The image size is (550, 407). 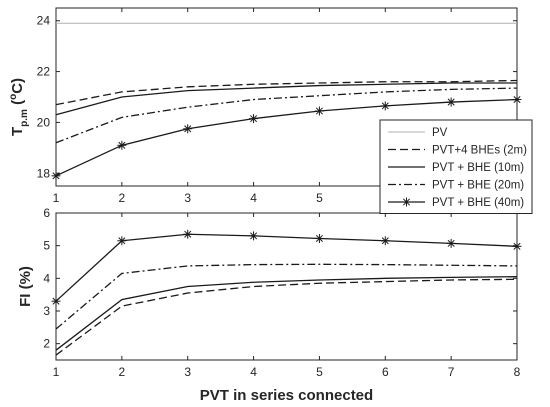 I want to click on temp-y-tick-label: 18, so click(x=44, y=173).